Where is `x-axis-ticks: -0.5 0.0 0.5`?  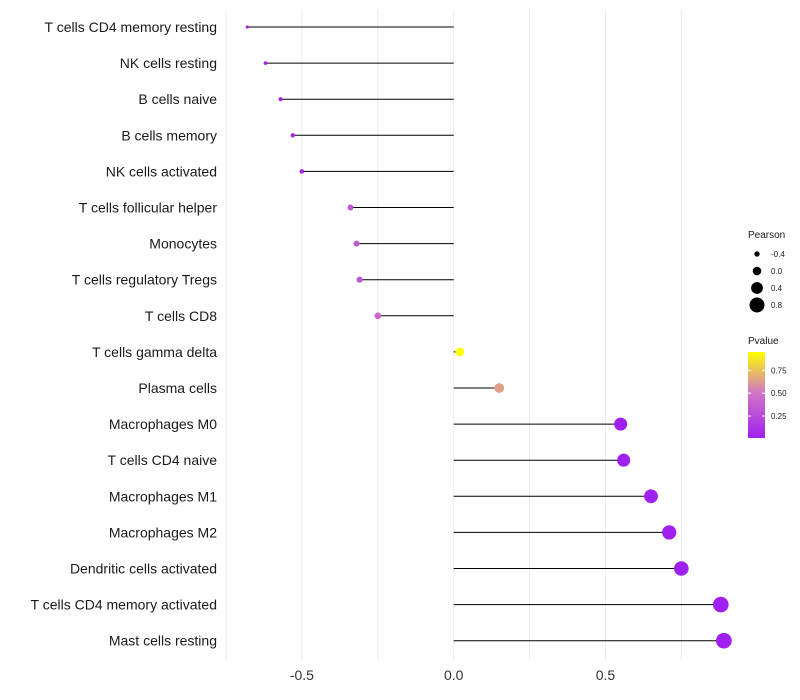 x-axis-ticks: -0.5 0.0 0.5 is located at coordinates (453, 675).